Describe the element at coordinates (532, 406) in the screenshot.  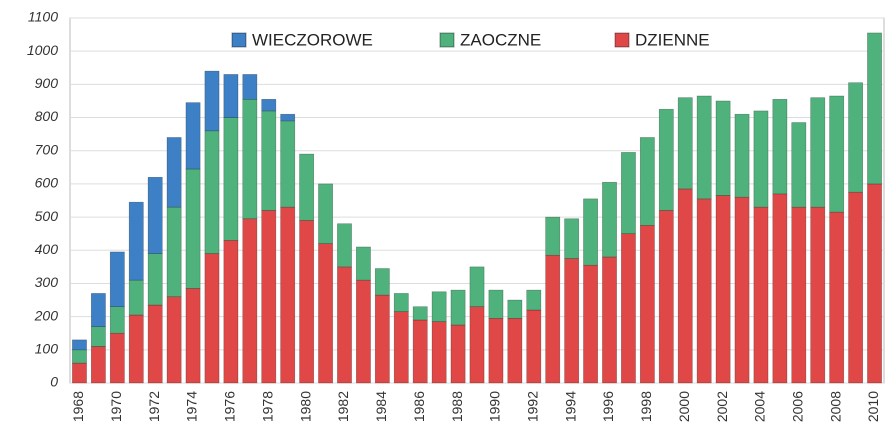
I see `x-tick-label: 1992` at that location.